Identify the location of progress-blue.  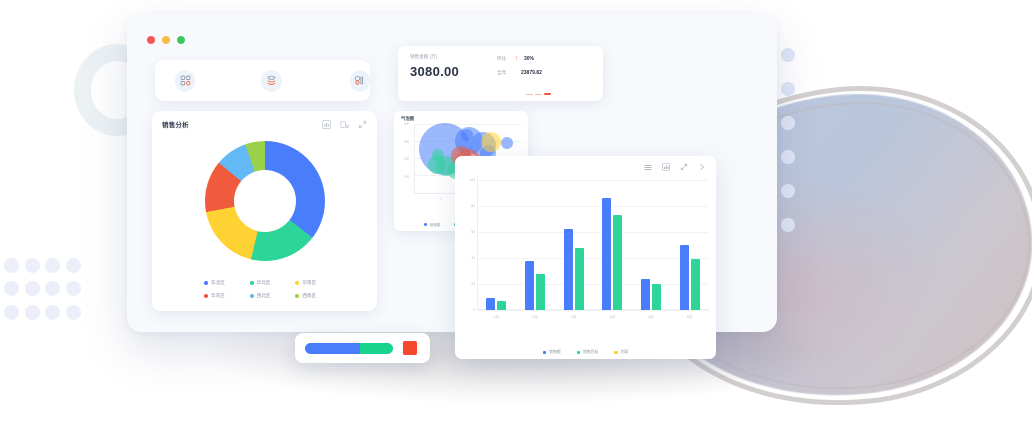
(332, 348).